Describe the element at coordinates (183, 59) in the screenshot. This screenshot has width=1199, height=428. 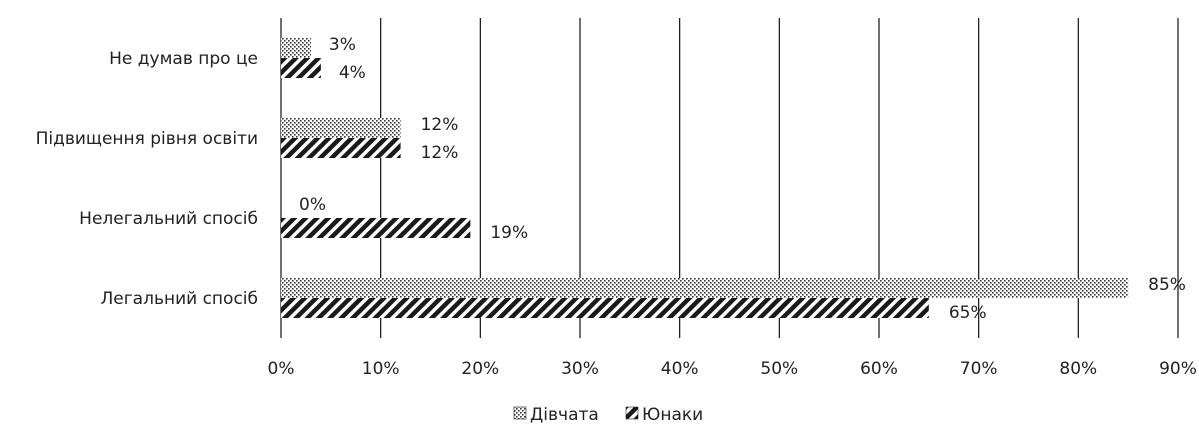
I see `category-label: Не думав про це` at that location.